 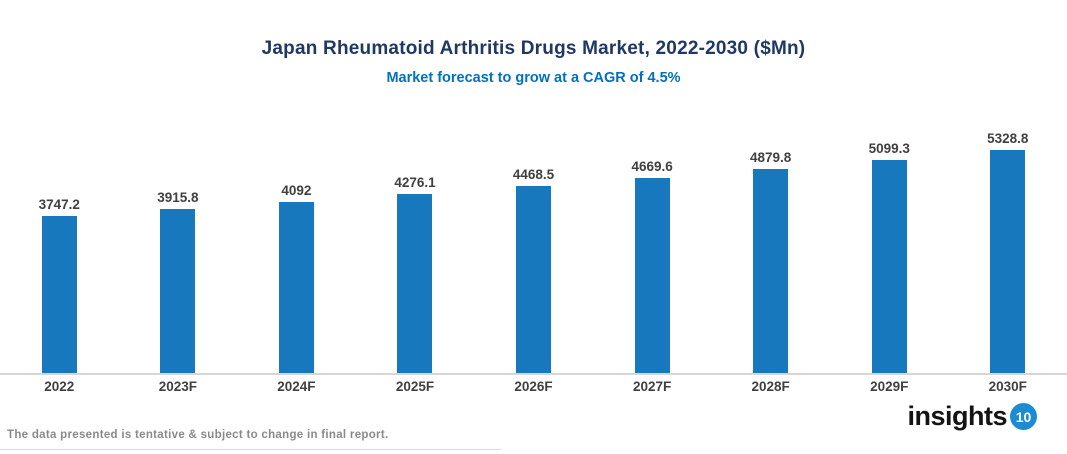 I want to click on bar-column: 4092, so click(x=296, y=241).